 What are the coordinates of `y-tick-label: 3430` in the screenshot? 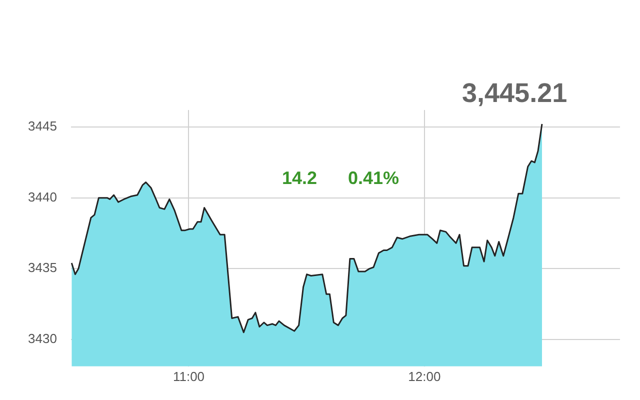 It's located at (42, 338).